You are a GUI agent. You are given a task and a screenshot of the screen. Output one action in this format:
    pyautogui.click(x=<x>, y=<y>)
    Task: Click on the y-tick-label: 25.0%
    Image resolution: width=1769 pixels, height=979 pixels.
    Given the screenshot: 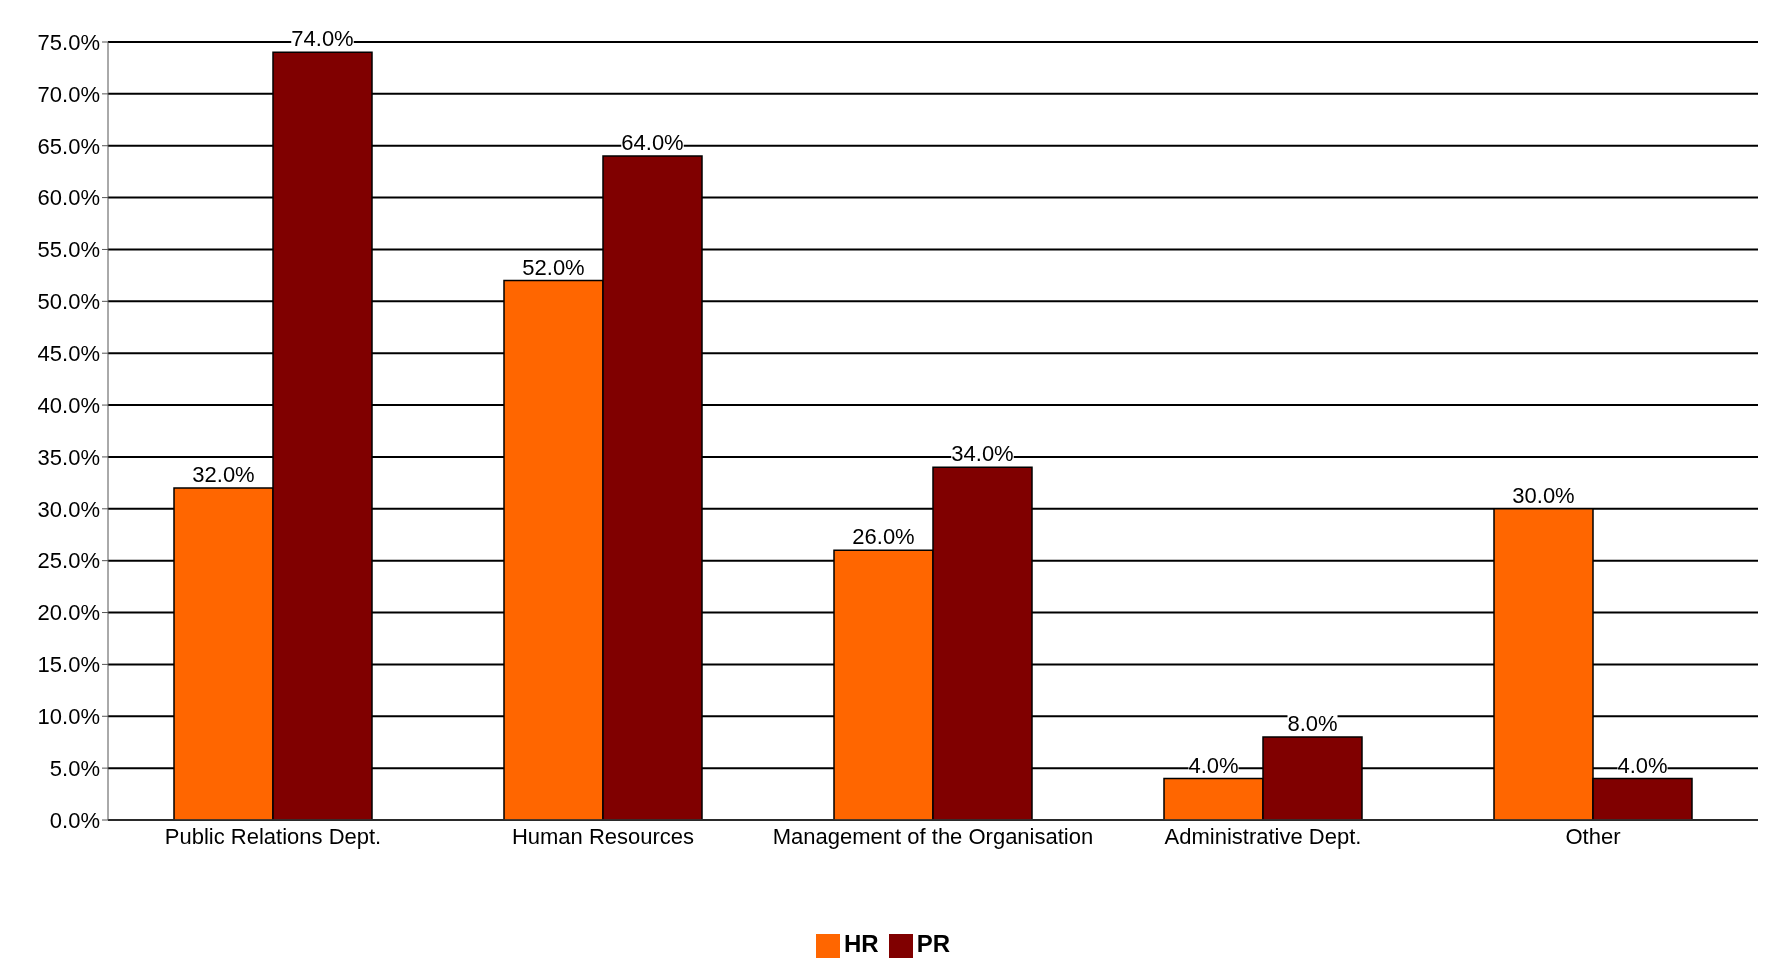 What is the action you would take?
    pyautogui.click(x=68, y=561)
    